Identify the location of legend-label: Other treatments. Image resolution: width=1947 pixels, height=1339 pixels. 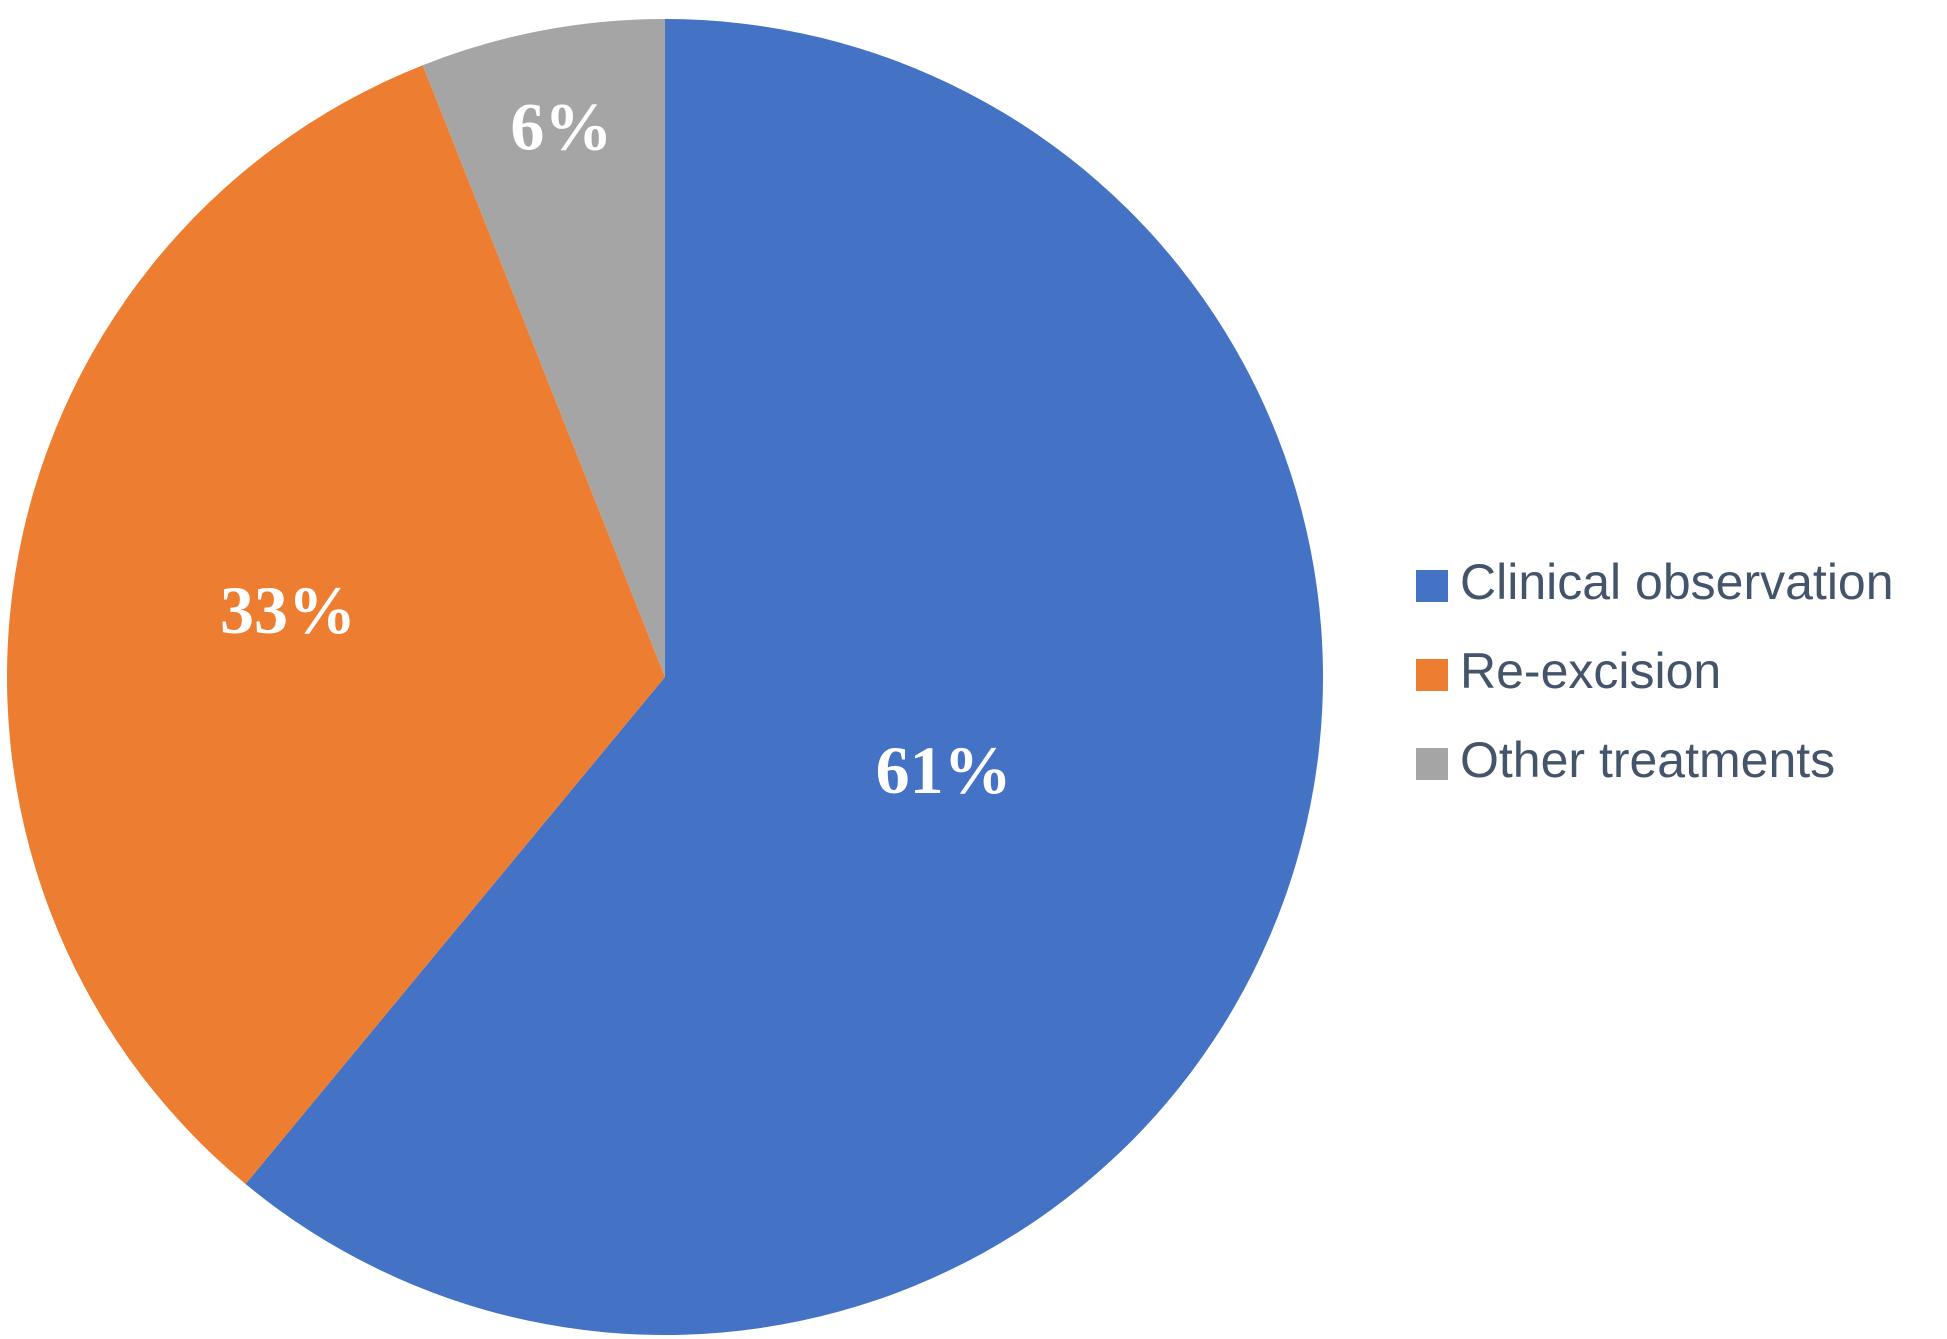
(1647, 760).